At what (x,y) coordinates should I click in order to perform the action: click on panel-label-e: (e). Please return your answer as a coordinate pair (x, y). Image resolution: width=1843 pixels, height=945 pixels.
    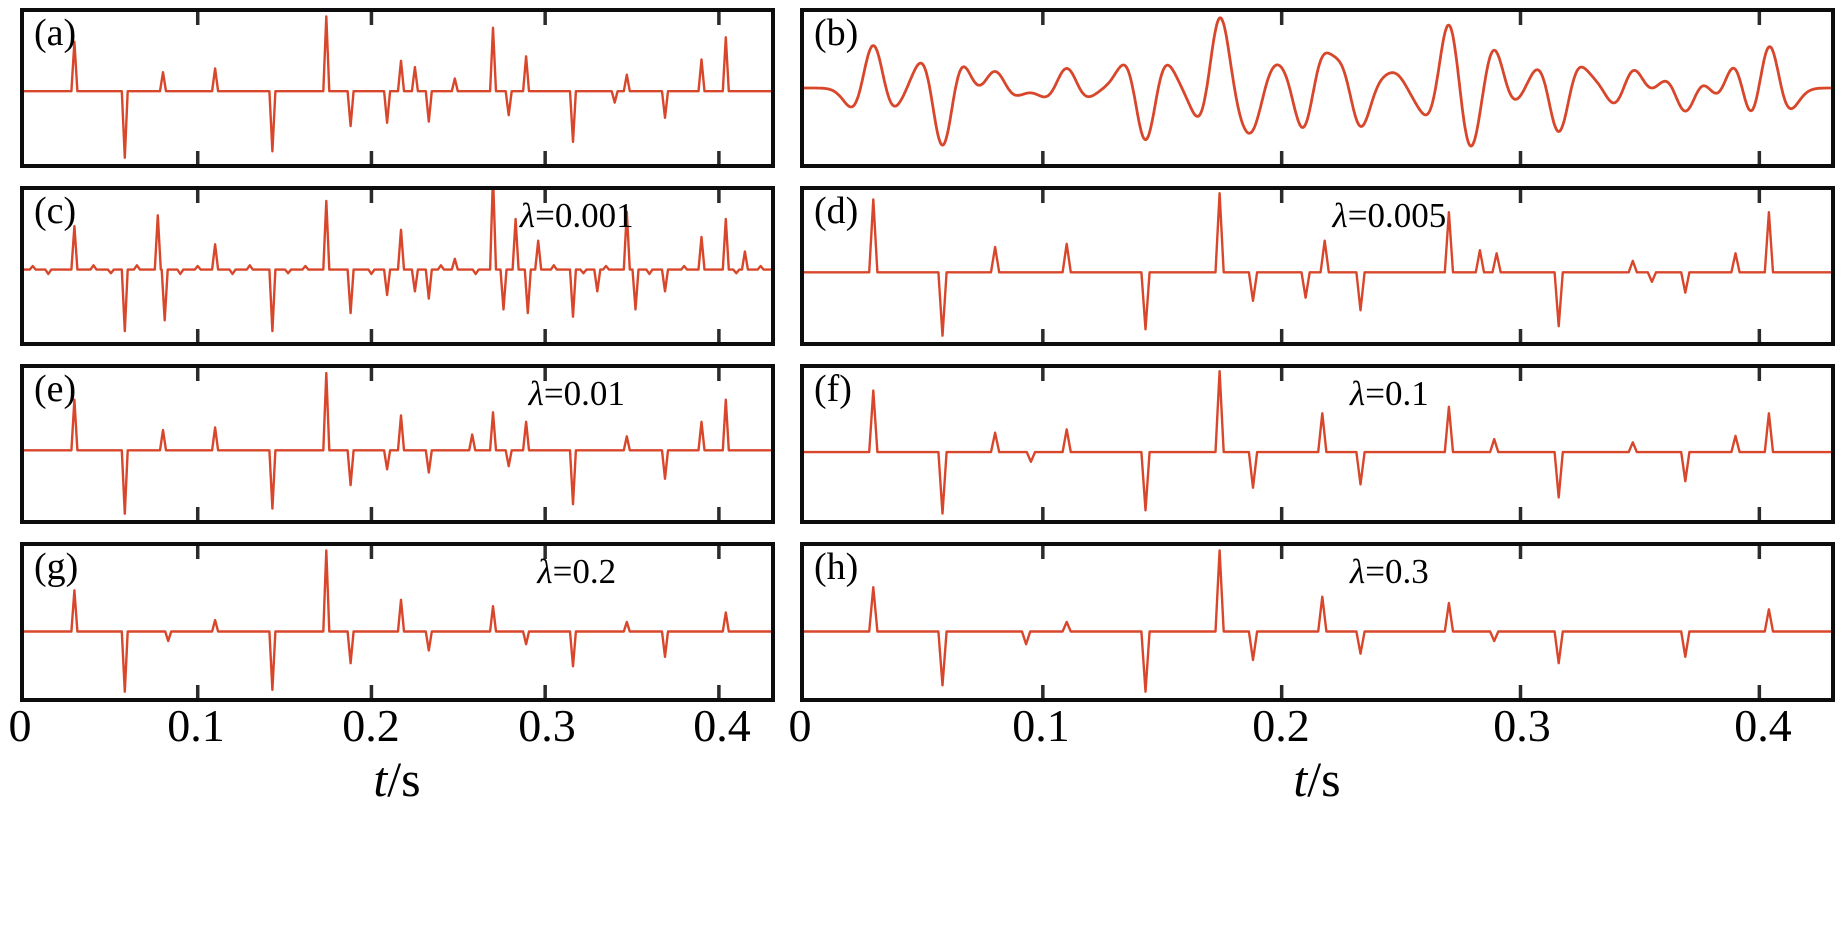
    Looking at the image, I should click on (55, 389).